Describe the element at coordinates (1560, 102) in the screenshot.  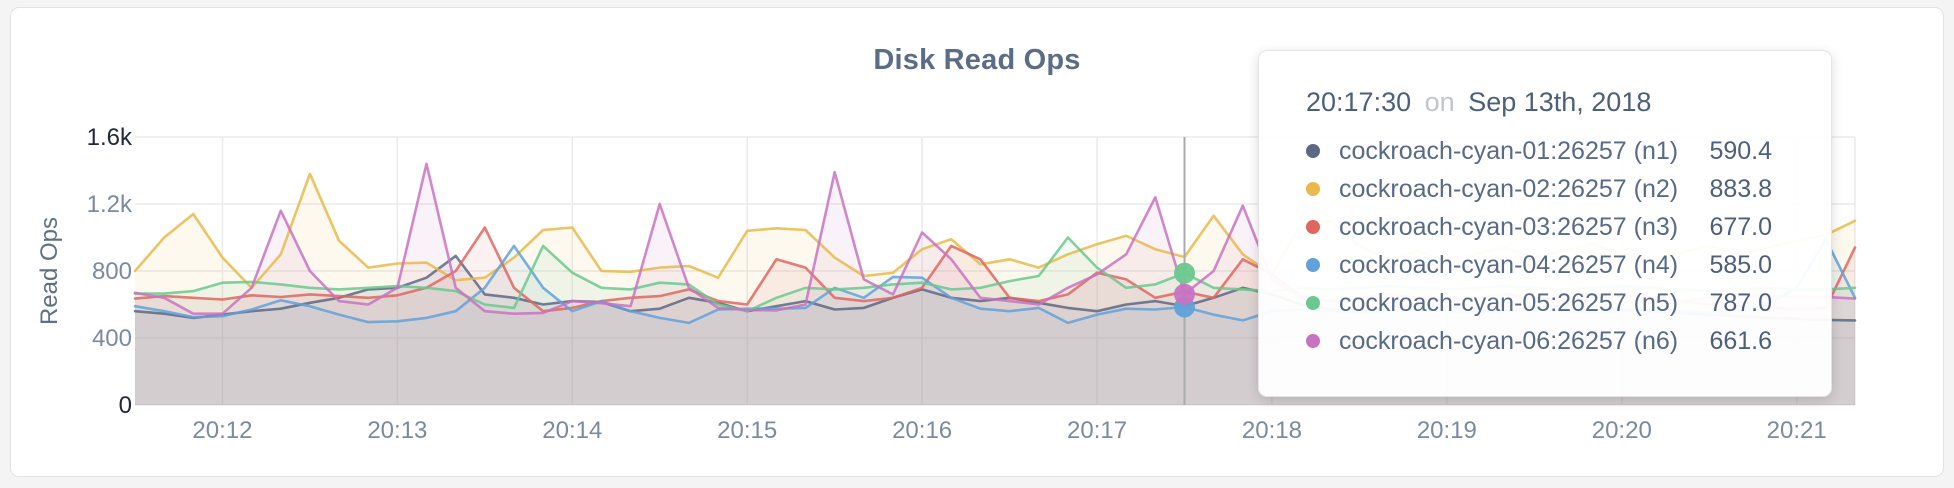
I see `tooltip-date: Sep 13th, 2018` at that location.